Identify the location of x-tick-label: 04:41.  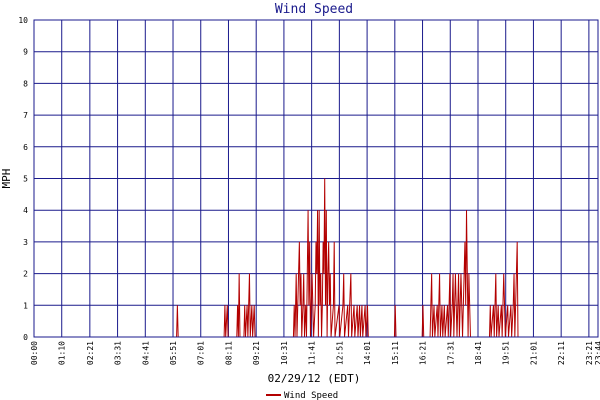
(145, 353).